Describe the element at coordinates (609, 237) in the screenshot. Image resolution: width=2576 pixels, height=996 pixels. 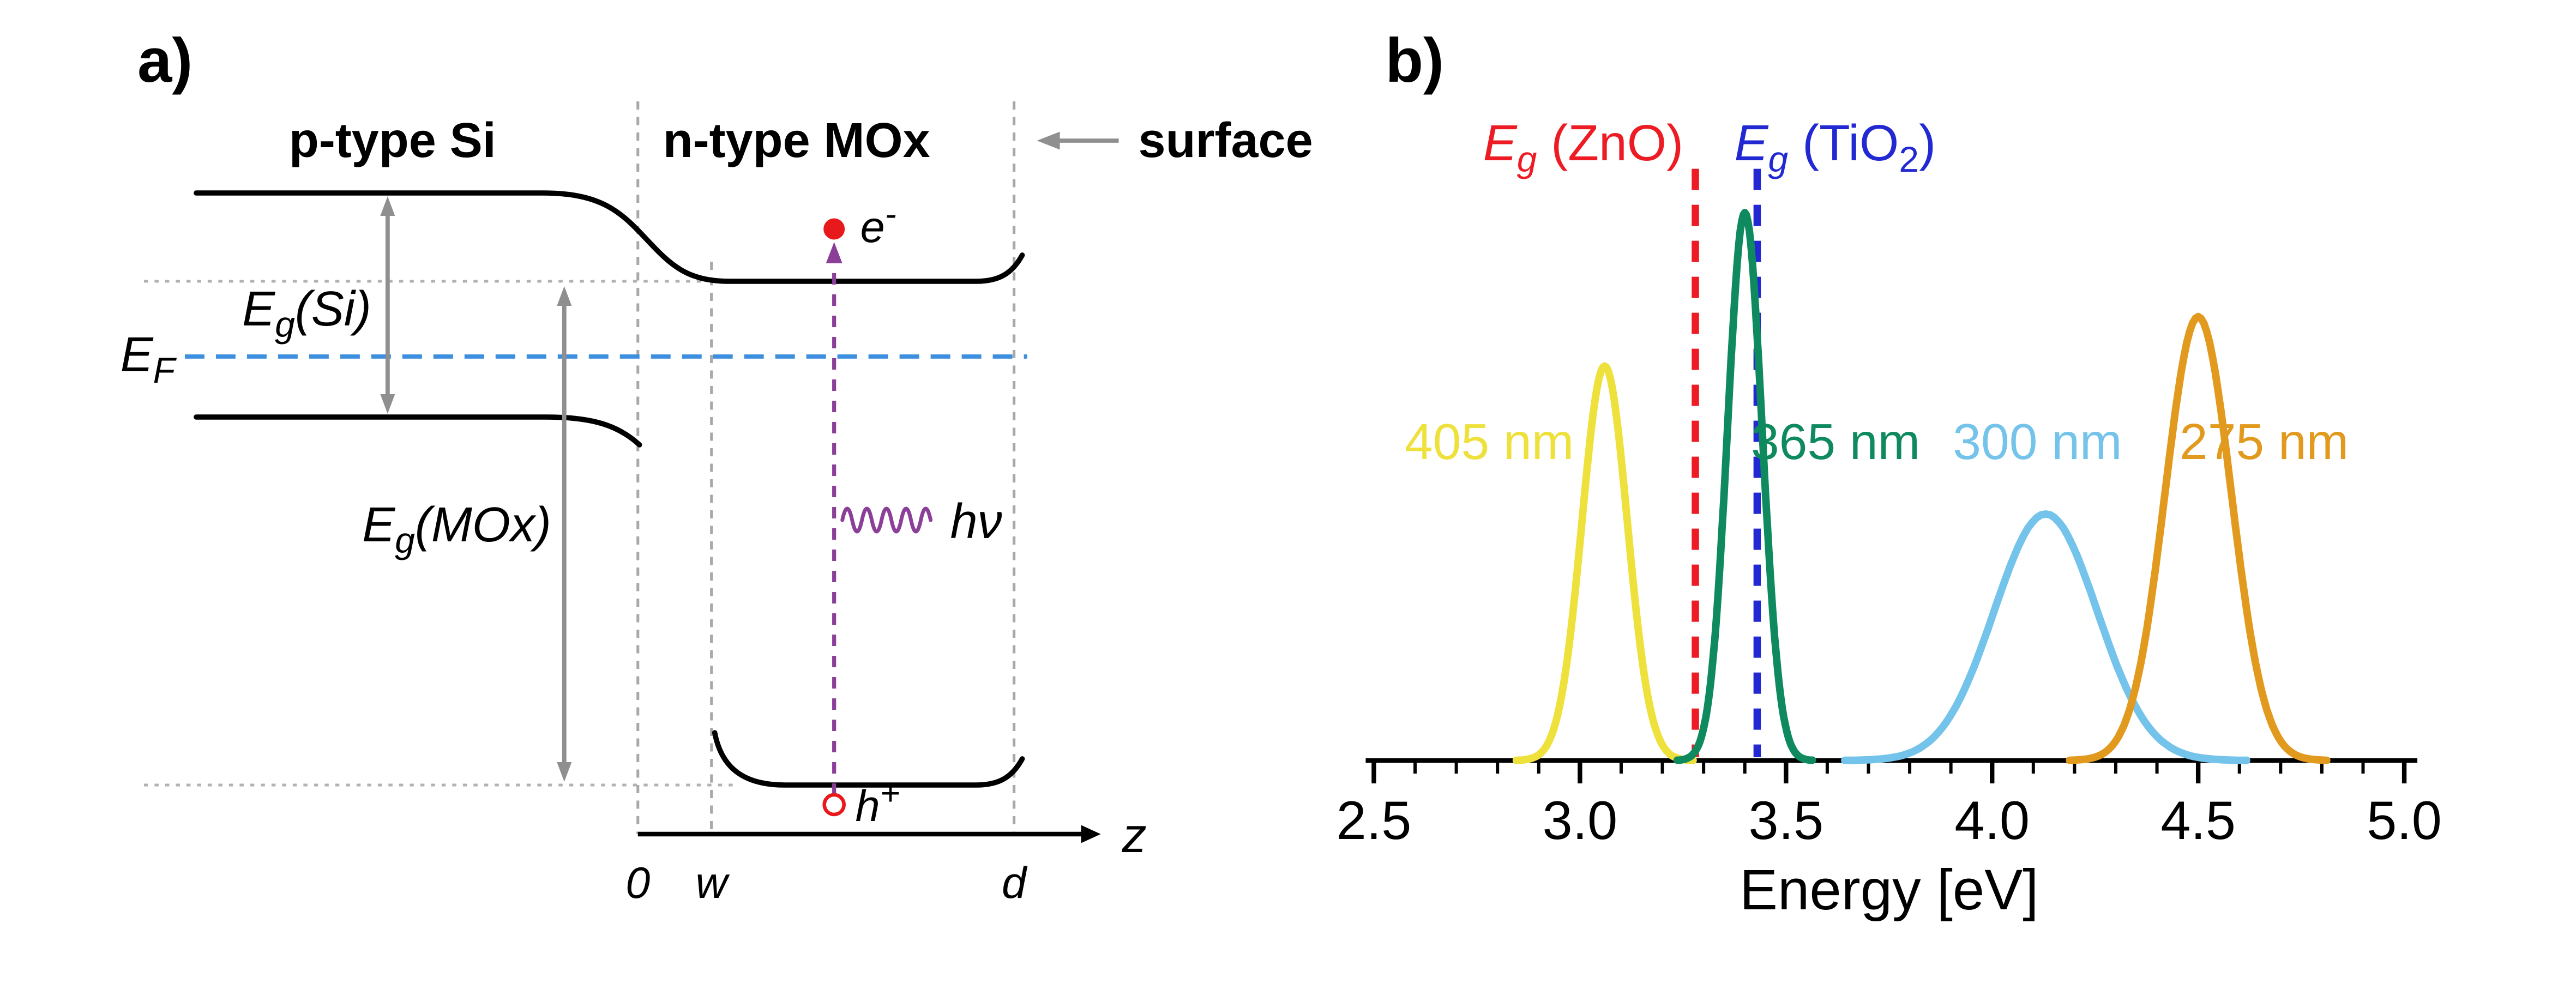
I see `conduction-band` at that location.